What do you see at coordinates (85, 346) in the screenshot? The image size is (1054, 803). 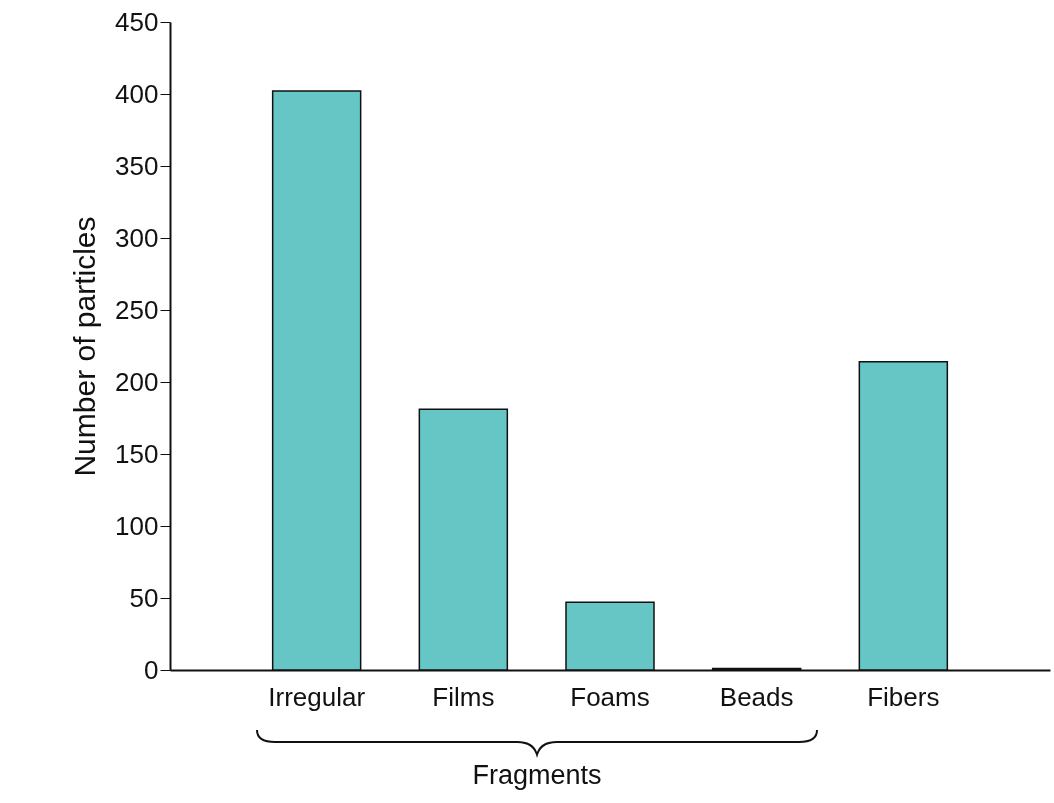 I see `y-axis-title: Number of particles` at bounding box center [85, 346].